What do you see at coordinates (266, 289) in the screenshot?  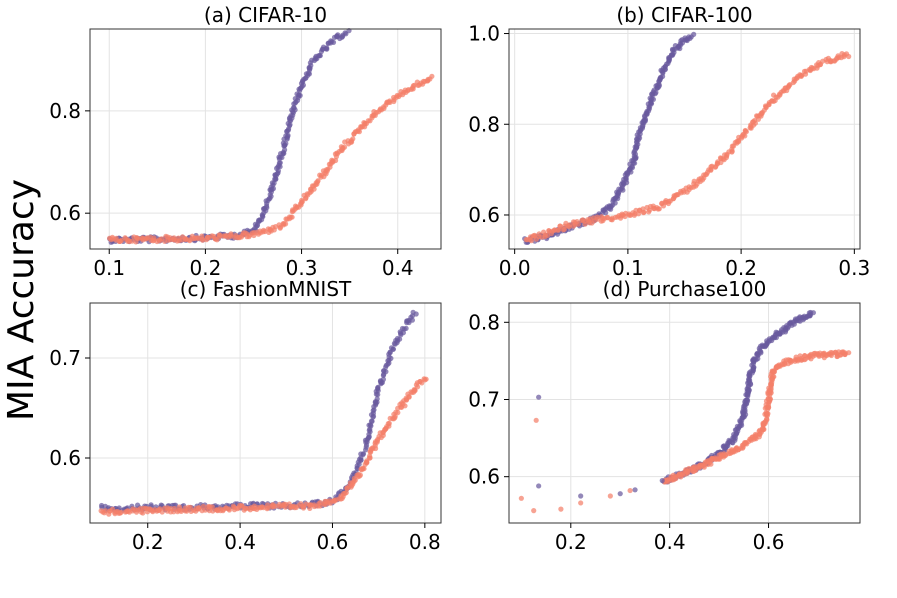 I see `panel-title: (c) FashionMNIST` at bounding box center [266, 289].